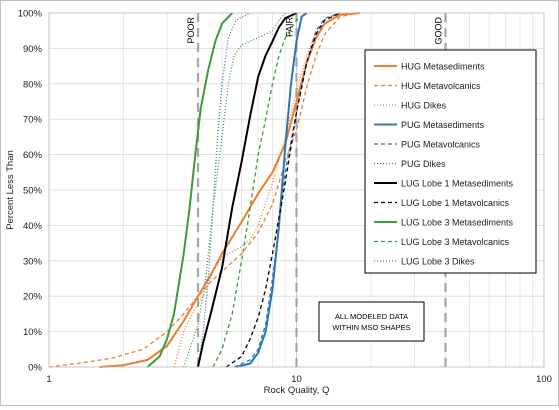  What do you see at coordinates (439, 31) in the screenshot?
I see `threshold-label: GOOD` at bounding box center [439, 31].